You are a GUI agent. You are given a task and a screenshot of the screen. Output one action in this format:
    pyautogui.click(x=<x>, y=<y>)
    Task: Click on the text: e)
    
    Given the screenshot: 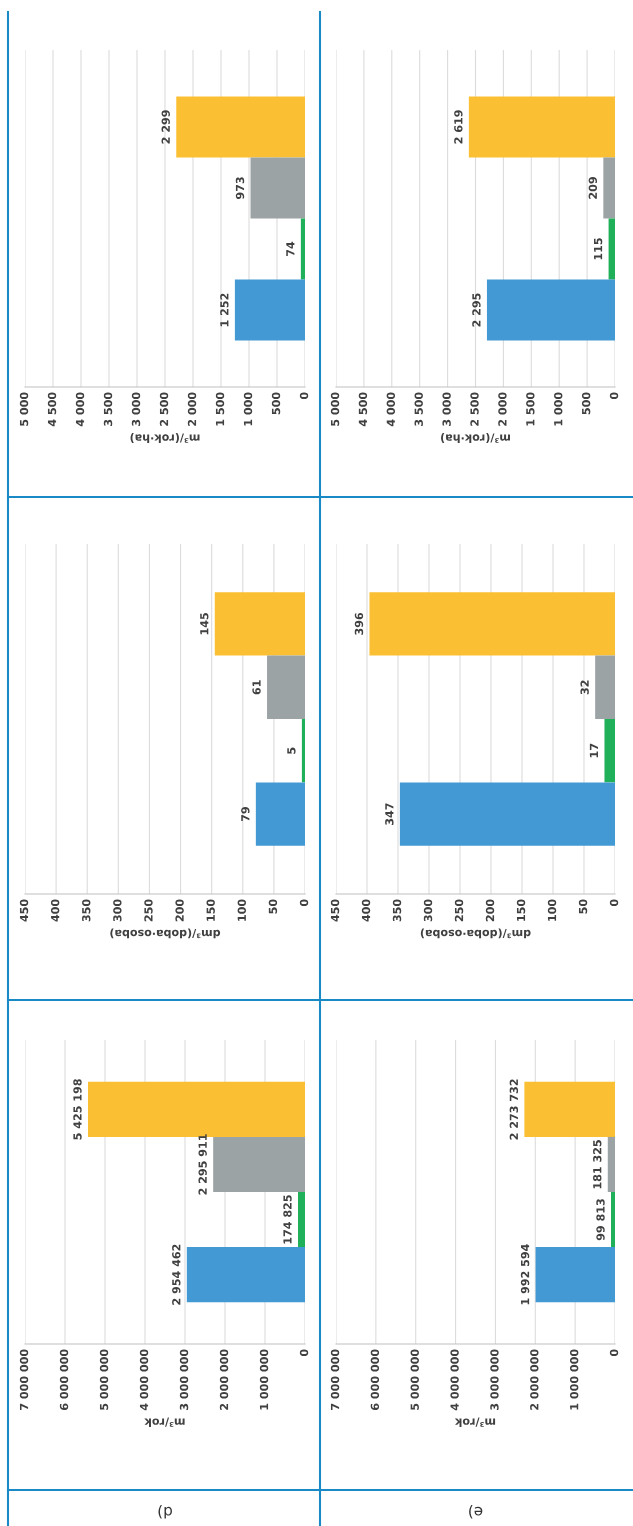 What is the action you would take?
    pyautogui.click(x=476, y=1511)
    